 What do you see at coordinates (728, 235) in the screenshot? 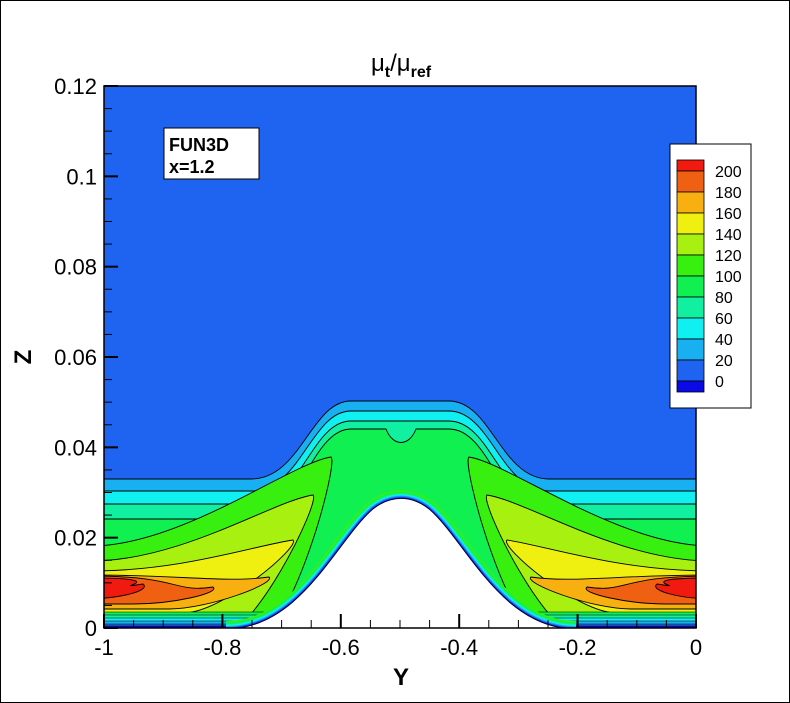
I see `legend-label: 140` at bounding box center [728, 235].